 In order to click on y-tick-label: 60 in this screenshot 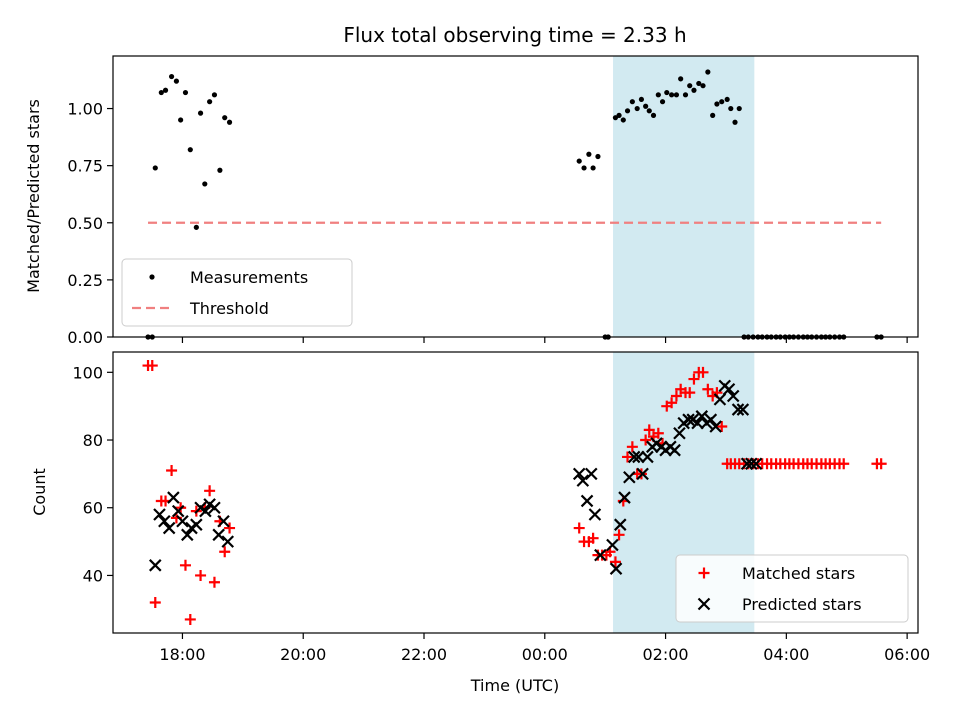, I will do `click(93, 508)`.